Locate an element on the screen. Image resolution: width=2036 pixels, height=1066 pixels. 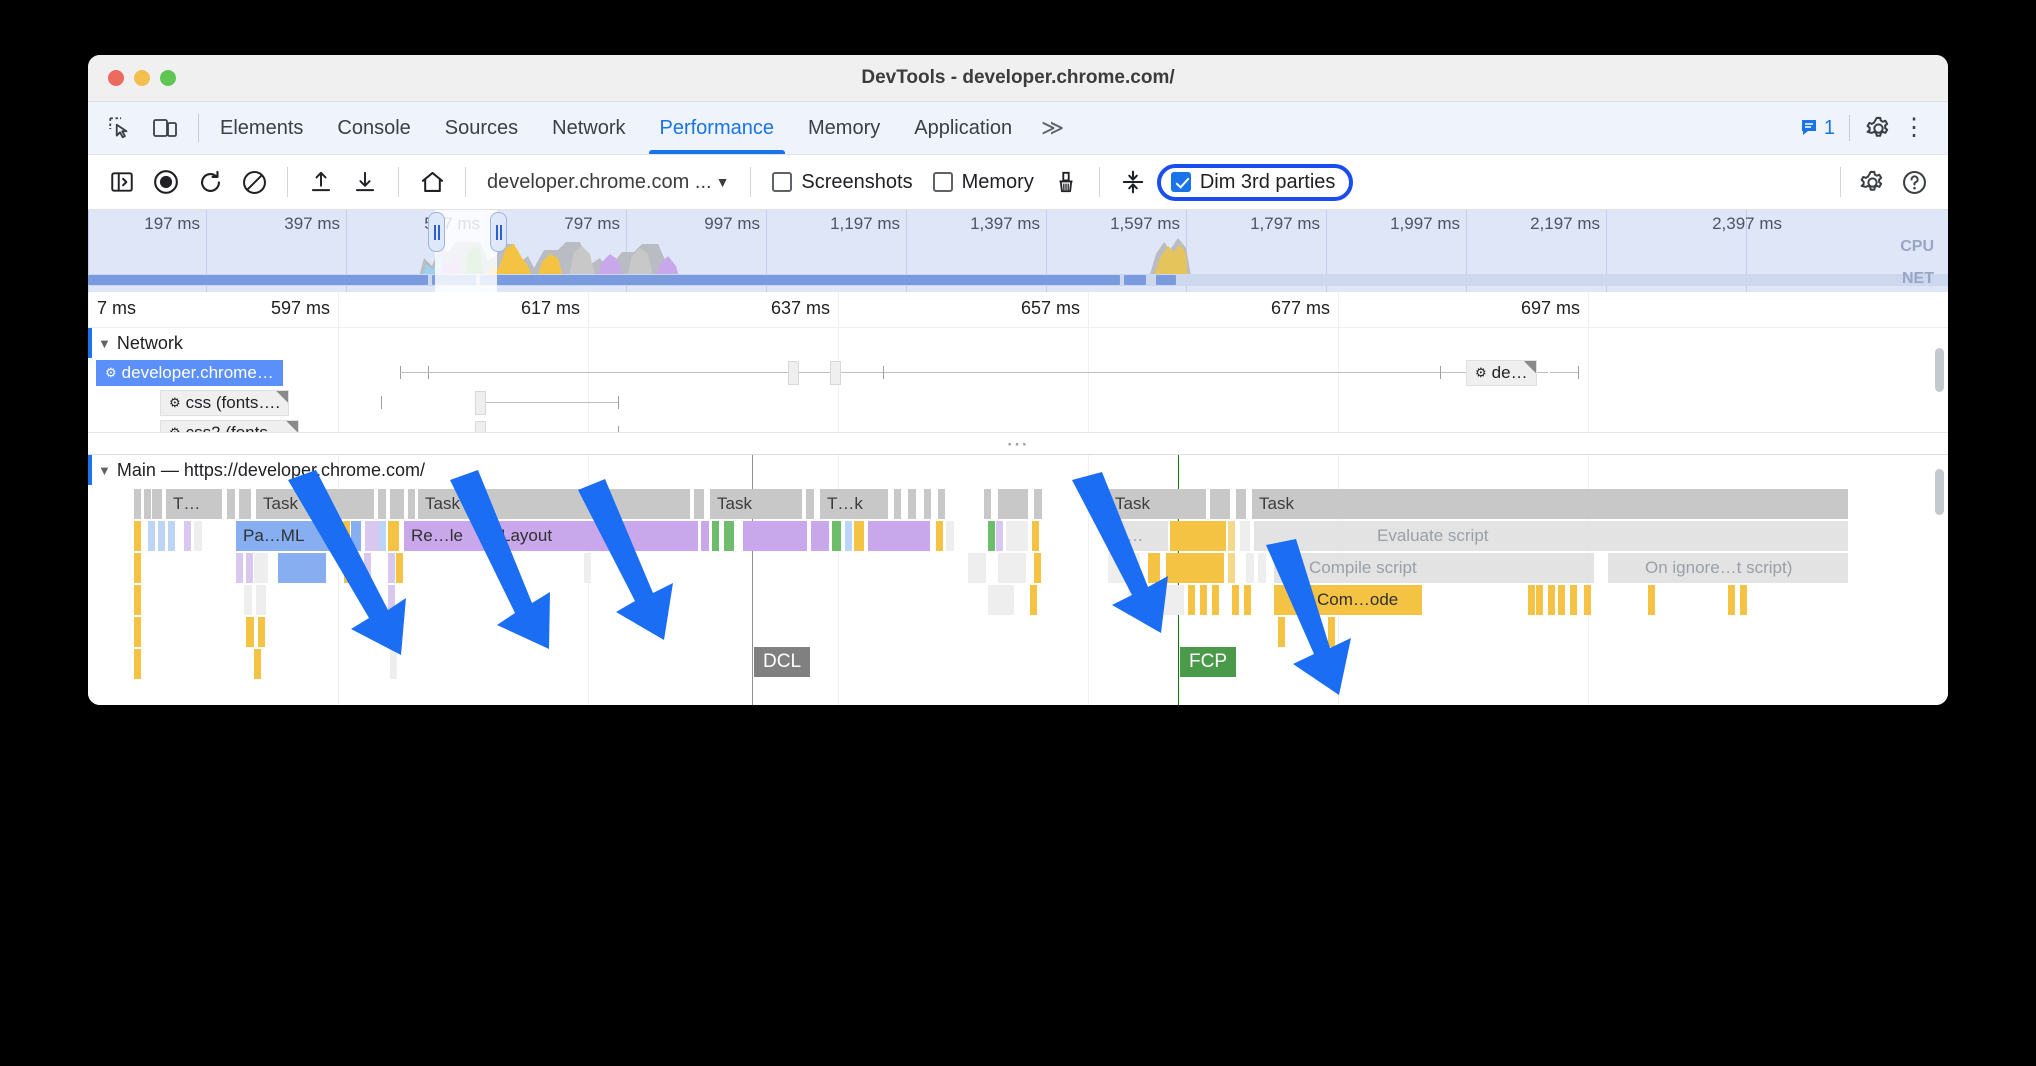
tab-memory: Memory is located at coordinates (844, 128).